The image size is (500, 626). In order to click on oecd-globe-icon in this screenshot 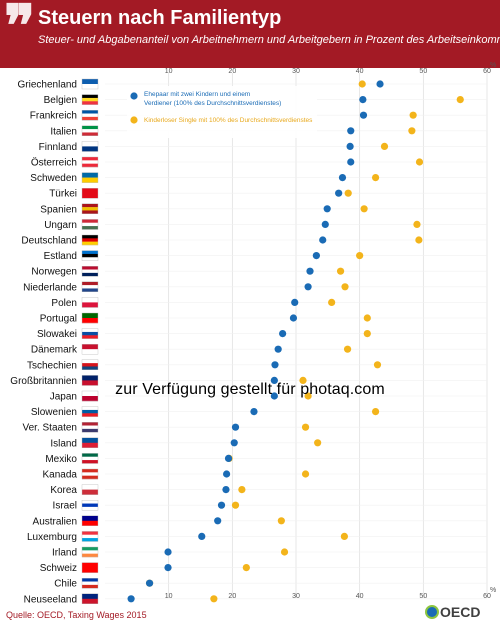, I will do `click(432, 612)`.